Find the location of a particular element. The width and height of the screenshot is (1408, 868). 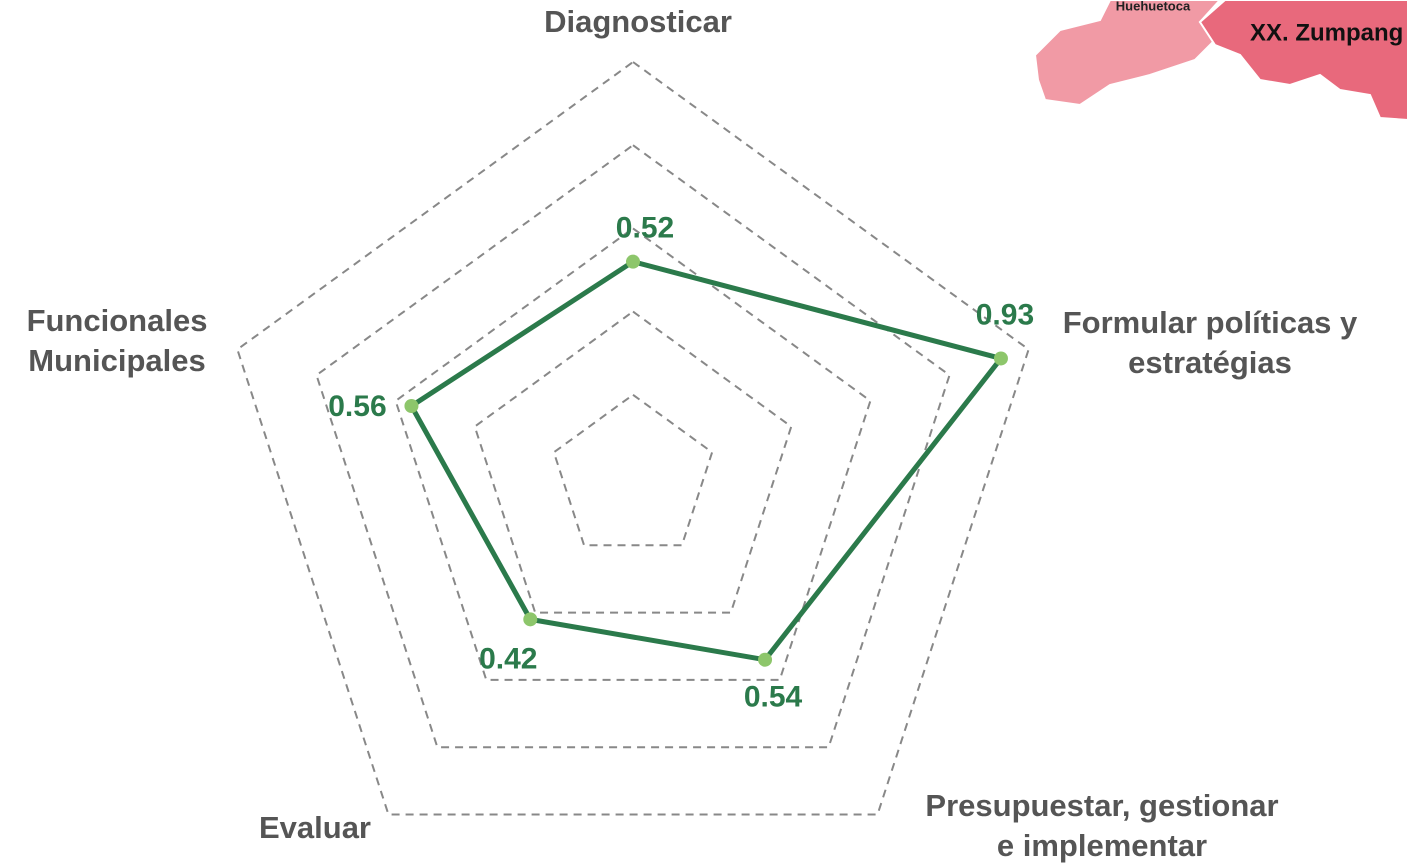

value-label: 0.52 is located at coordinates (645, 228).